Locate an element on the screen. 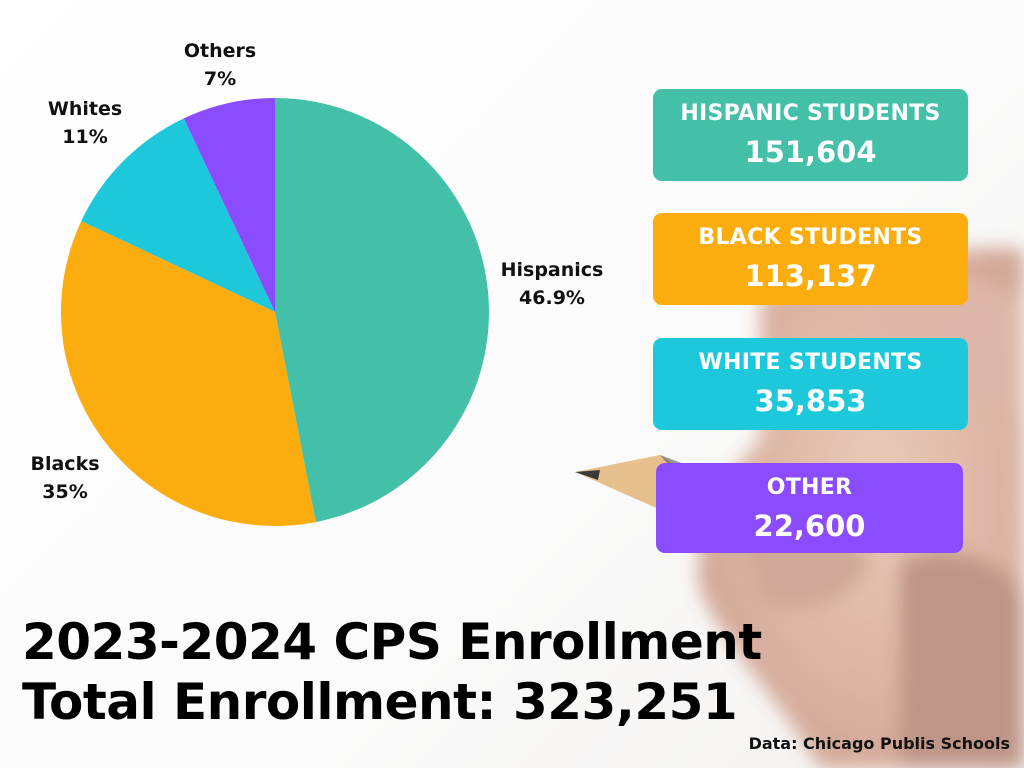  data-source-note: Data: Chicago Publis Schools is located at coordinates (879, 743).